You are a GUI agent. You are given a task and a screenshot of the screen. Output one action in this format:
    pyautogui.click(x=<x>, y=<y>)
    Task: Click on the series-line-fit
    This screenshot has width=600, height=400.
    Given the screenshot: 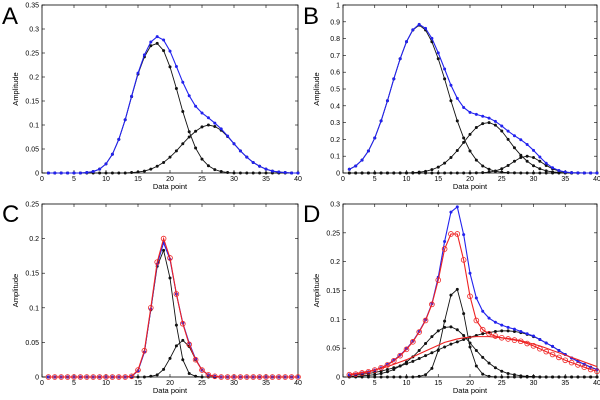 What is the action you would take?
    pyautogui.click(x=173, y=307)
    